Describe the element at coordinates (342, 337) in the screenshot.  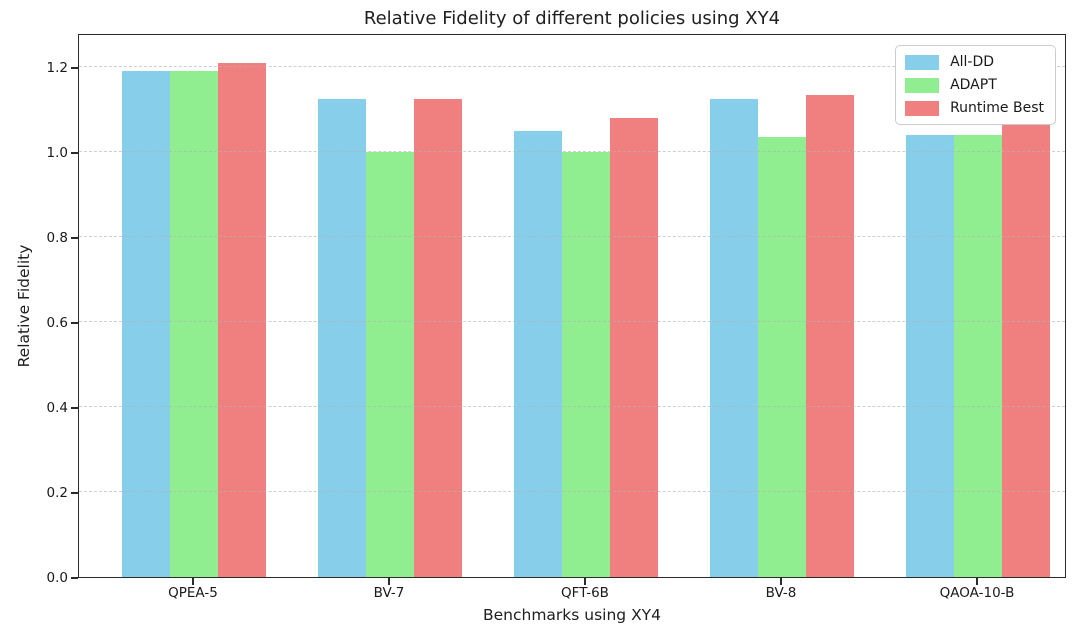
I see `bar-BV-7-All-DD` at that location.